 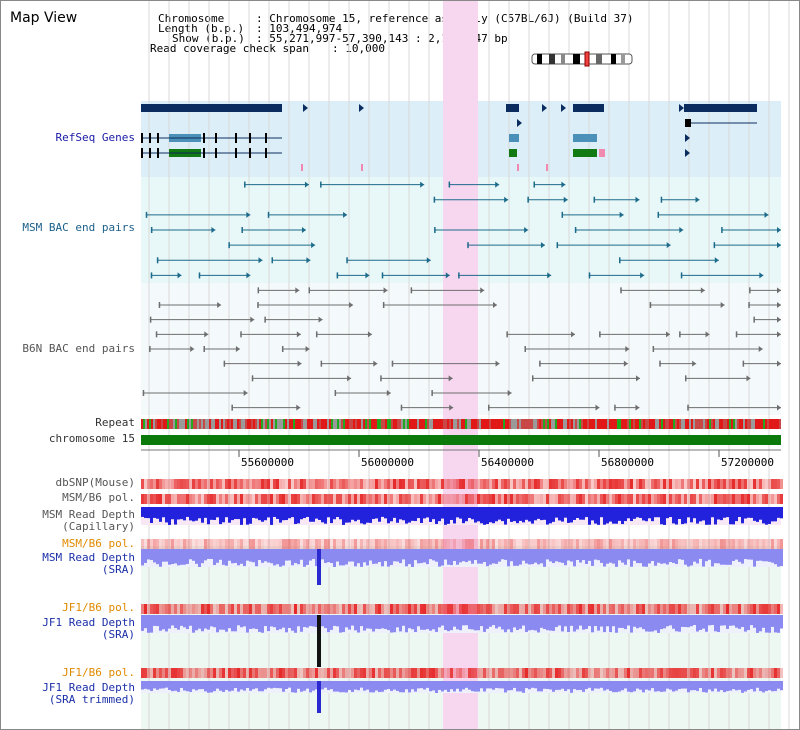 I want to click on track-label-b6n-bac: B6N BAC end pairs, so click(x=78, y=348).